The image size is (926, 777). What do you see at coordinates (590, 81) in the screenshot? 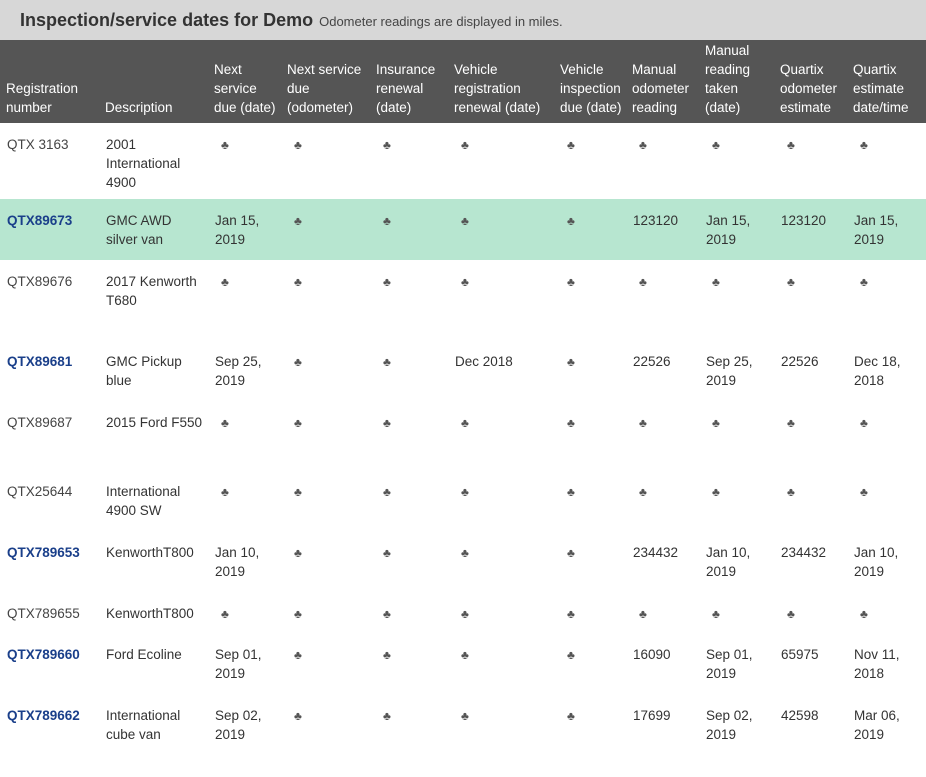
I see `column-header-inspection-due: Vehicle inspection due (date)` at bounding box center [590, 81].